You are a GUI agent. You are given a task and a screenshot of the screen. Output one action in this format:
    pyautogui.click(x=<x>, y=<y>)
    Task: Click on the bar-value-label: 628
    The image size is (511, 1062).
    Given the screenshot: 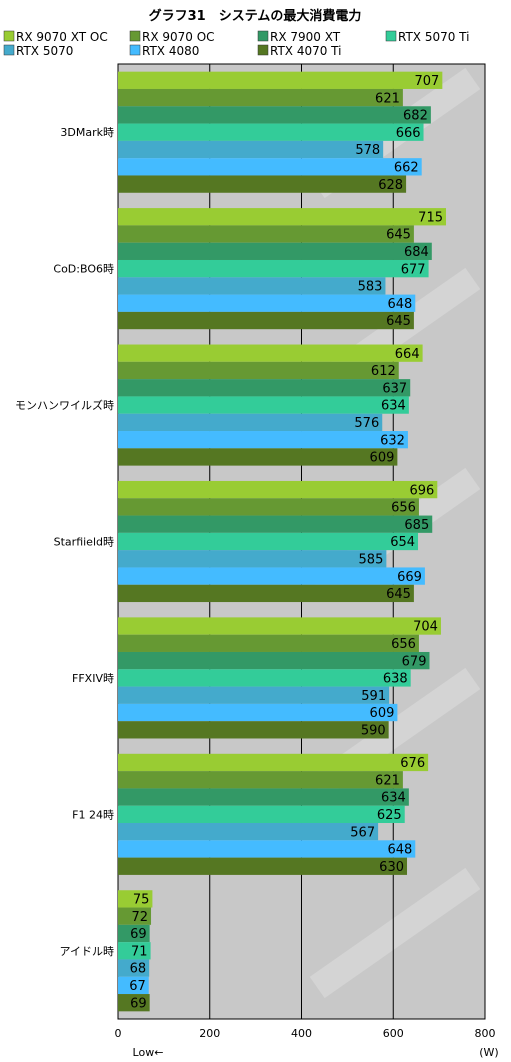 What is the action you would take?
    pyautogui.click(x=390, y=185)
    